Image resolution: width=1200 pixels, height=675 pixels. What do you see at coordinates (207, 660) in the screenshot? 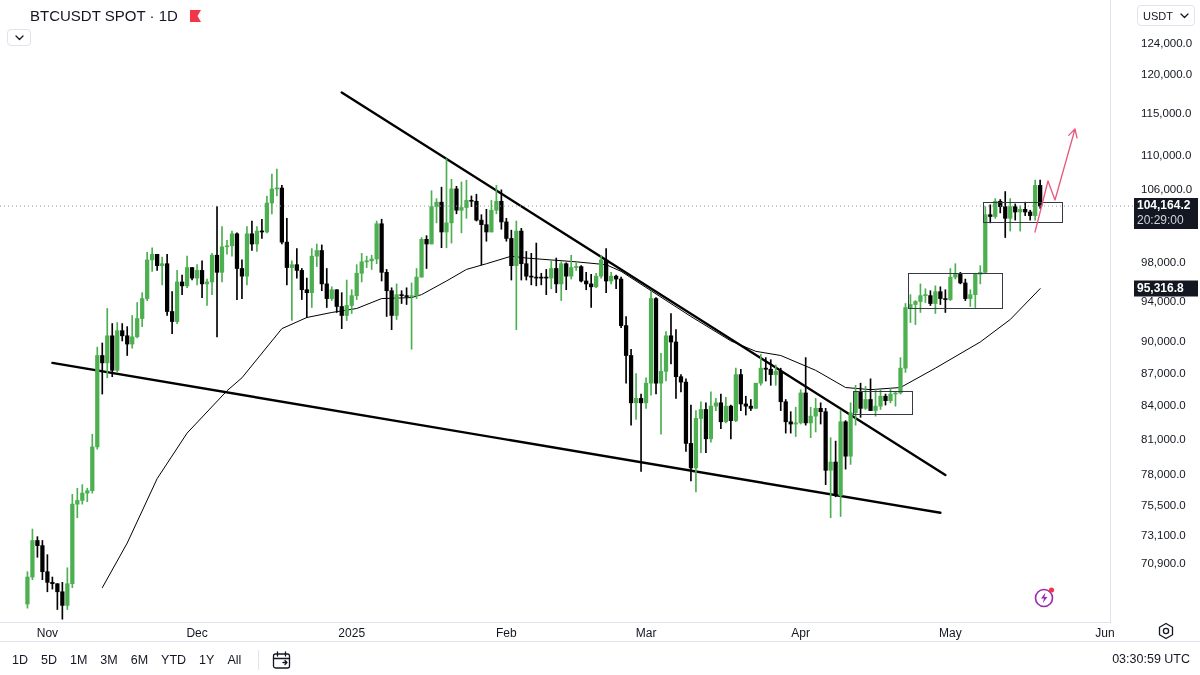
I see `text: 1Y` at bounding box center [207, 660].